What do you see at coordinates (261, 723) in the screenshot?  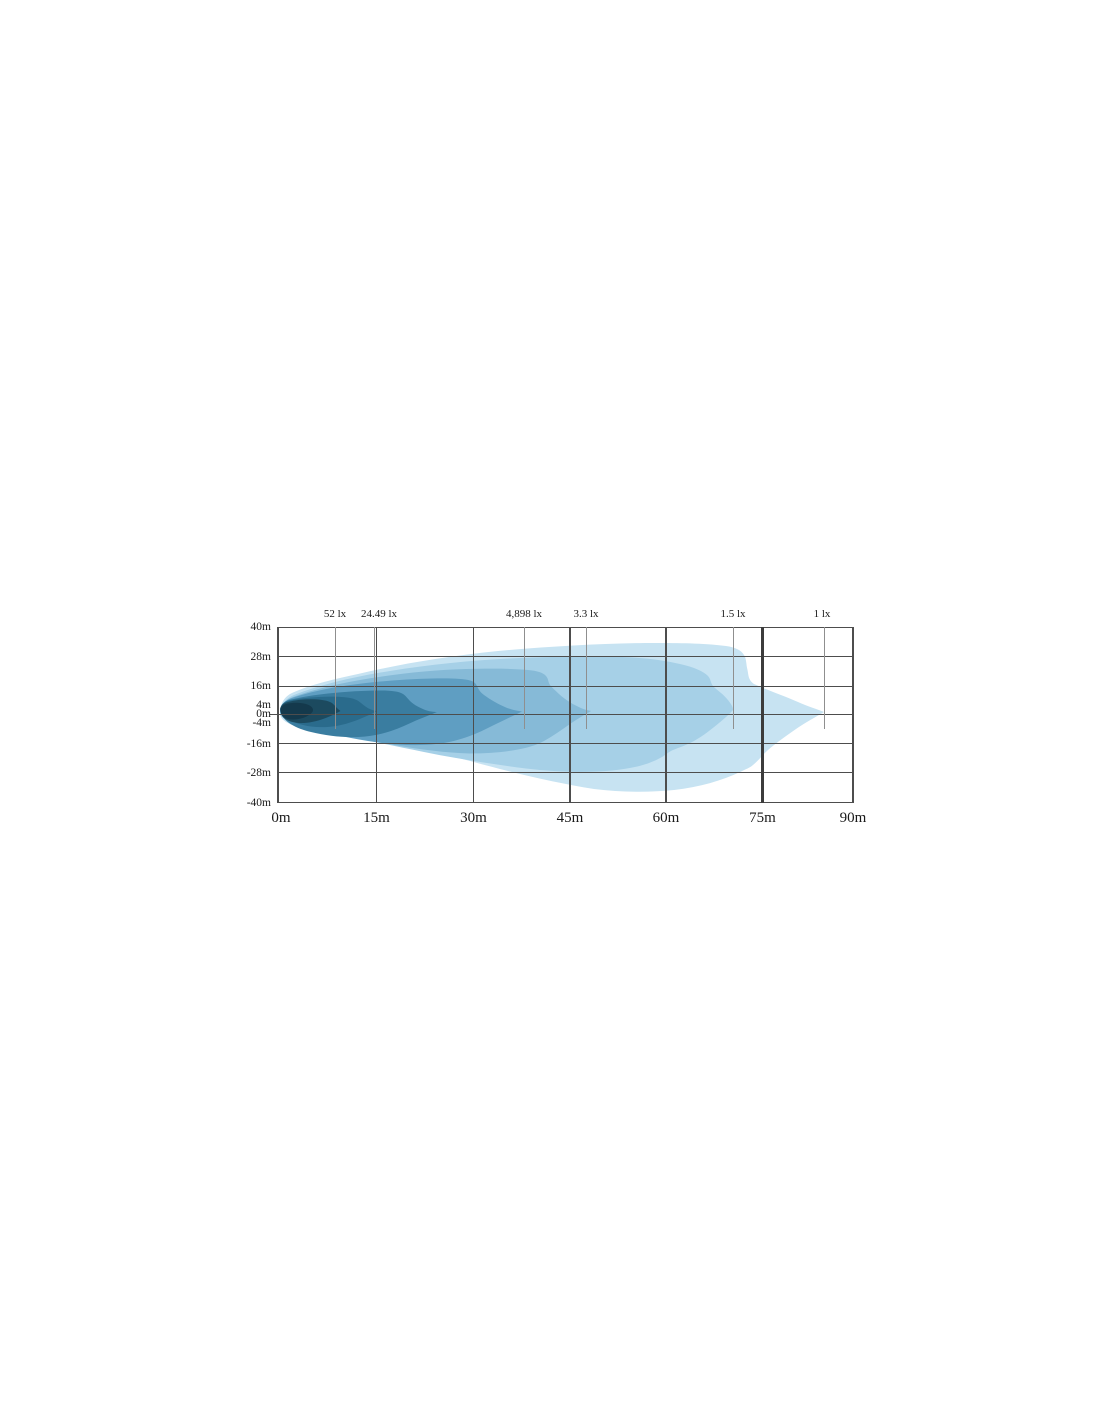 I see `y-tick-label: -4m` at bounding box center [261, 723].